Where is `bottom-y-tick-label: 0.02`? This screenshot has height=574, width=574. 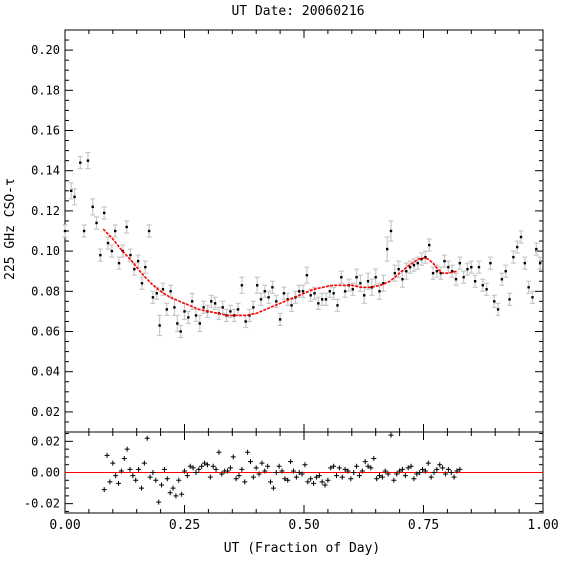
bottom-y-tick-label: 0.02 is located at coordinates (45, 441).